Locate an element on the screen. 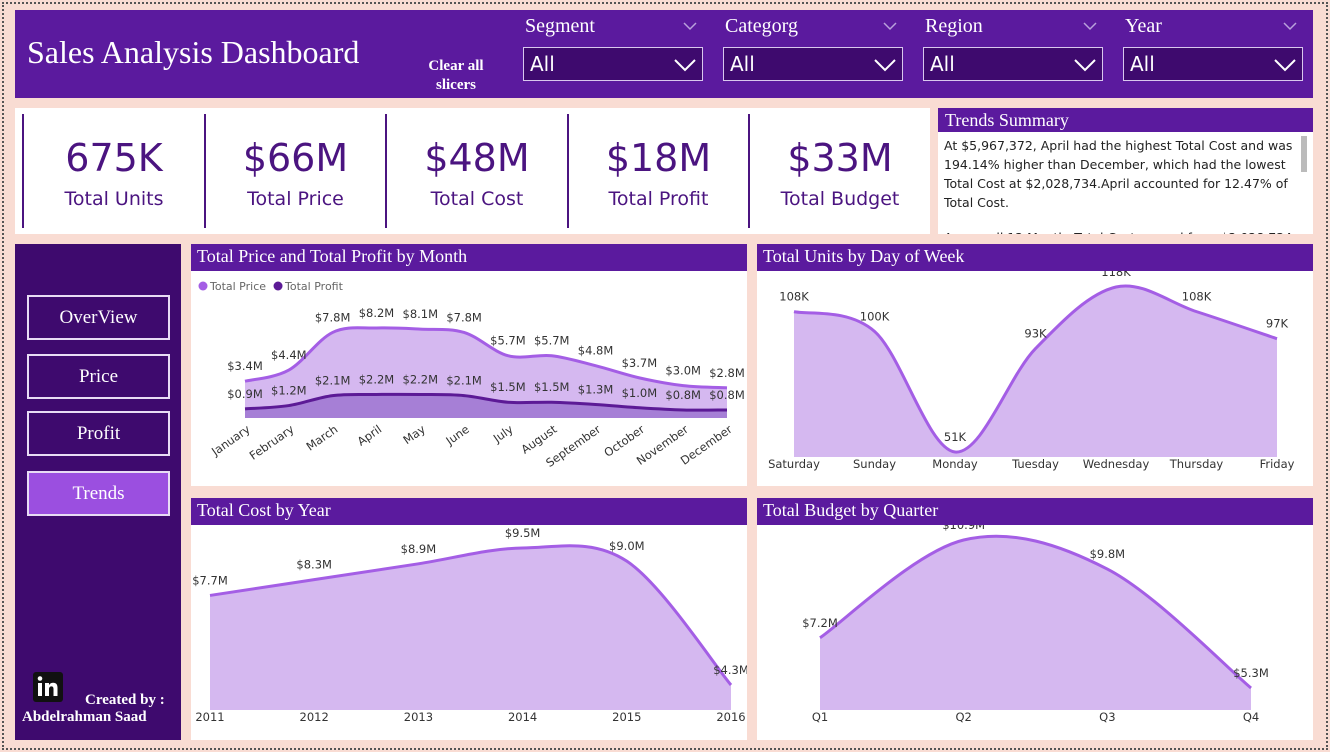  slicer-label: Categorg is located at coordinates (761, 26).